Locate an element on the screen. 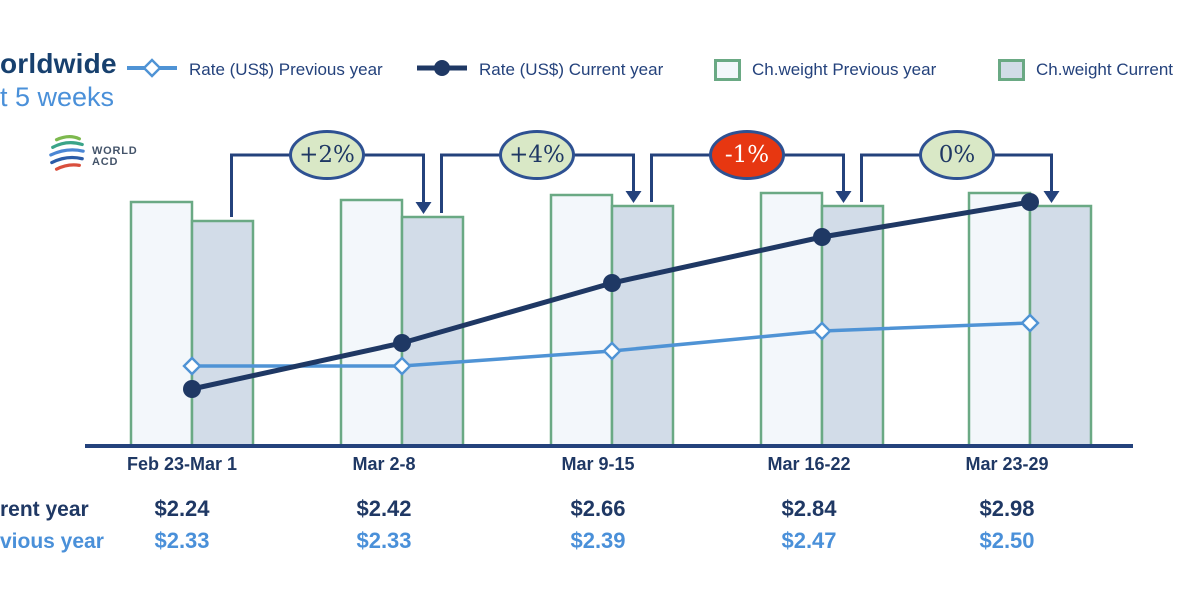 This screenshot has height=600, width=1200. table-cell: $2.39 is located at coordinates (598, 540).